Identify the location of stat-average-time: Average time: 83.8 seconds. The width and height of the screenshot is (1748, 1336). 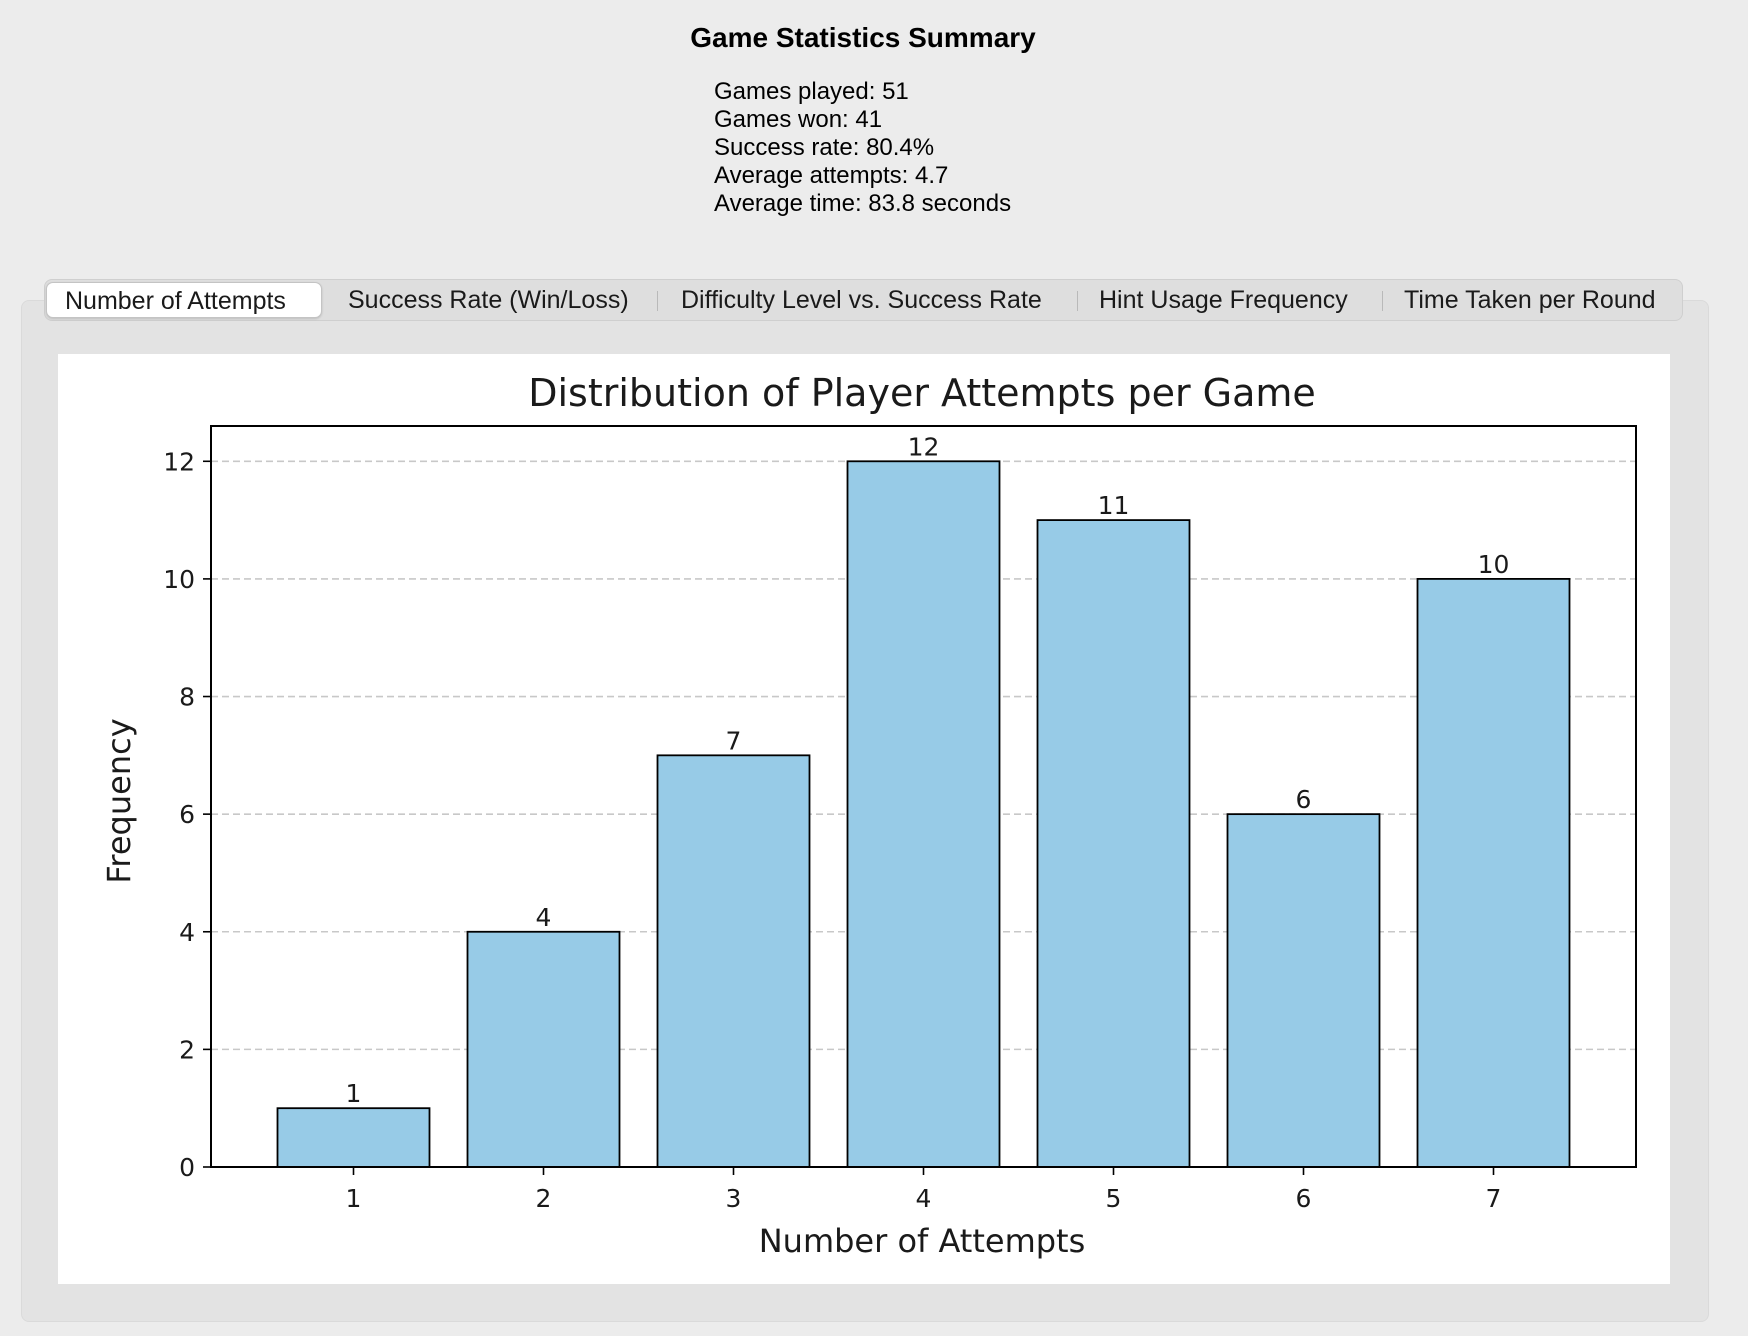
(863, 203).